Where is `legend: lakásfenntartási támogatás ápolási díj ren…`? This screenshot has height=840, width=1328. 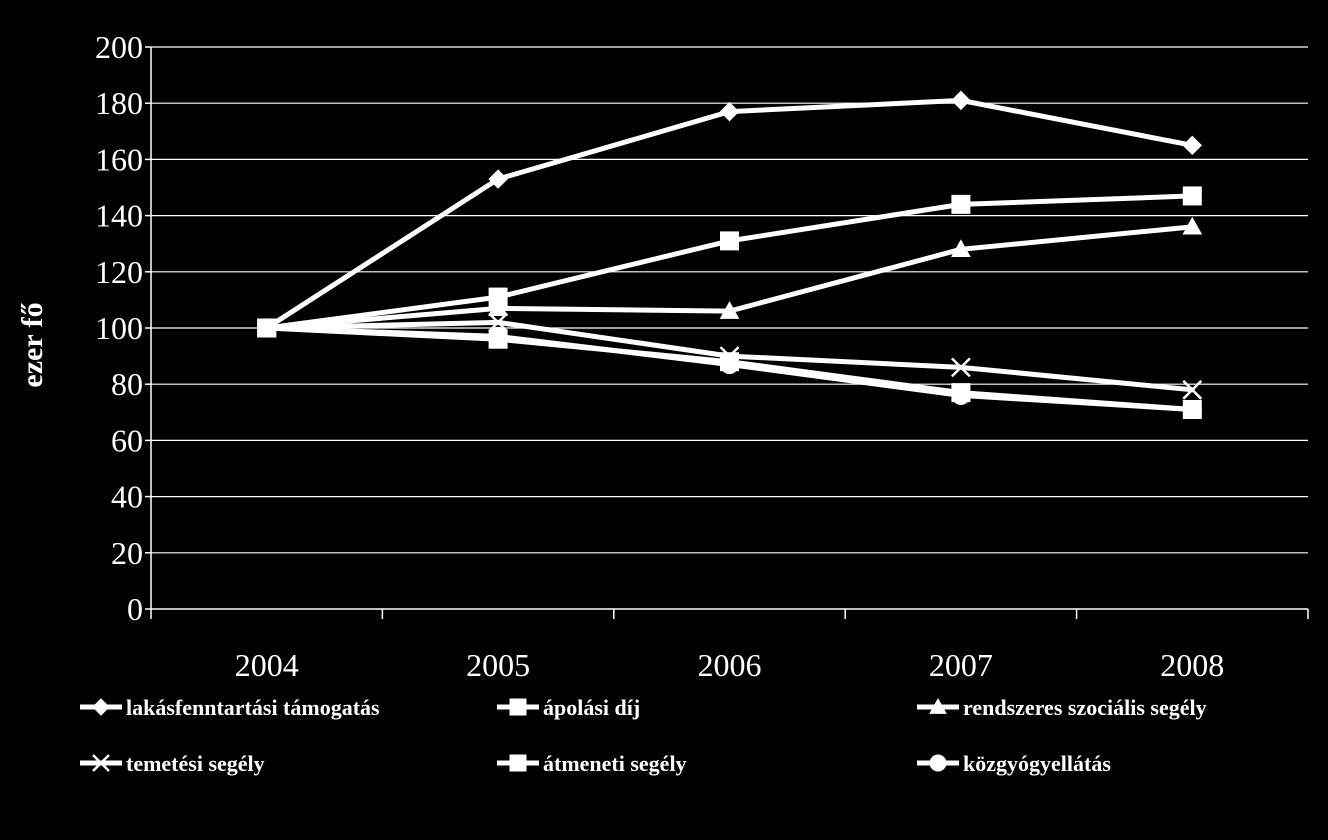 legend: lakásfenntartási támogatás ápolási díj ren… is located at coordinates (643, 735).